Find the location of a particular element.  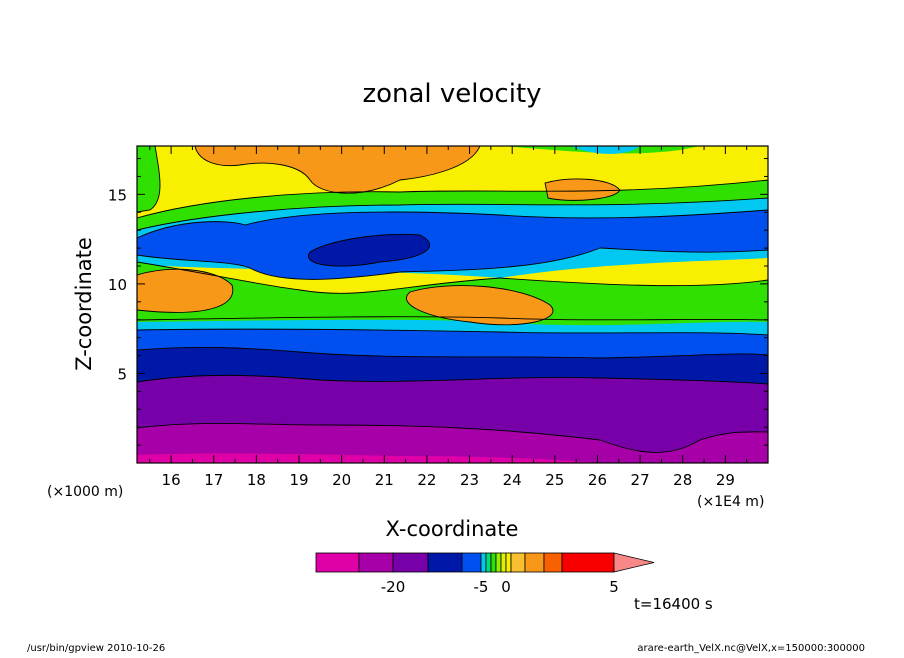

x-tick-labels: 16 17 18 19 20 21 22 23 24 25 26 27 28 29 is located at coordinates (448, 480).